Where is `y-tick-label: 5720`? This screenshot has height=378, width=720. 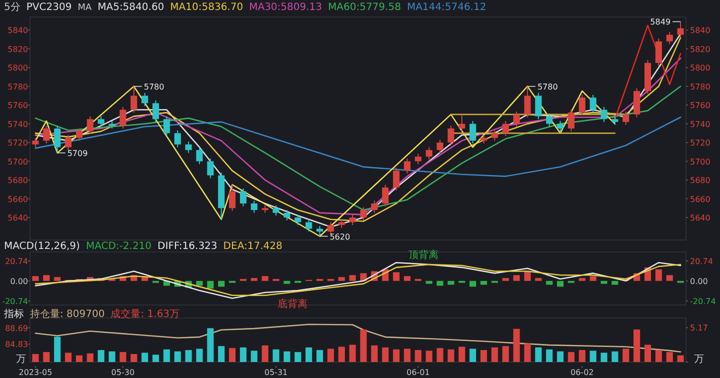
y-tick-label: 5720 is located at coordinates (18, 143).